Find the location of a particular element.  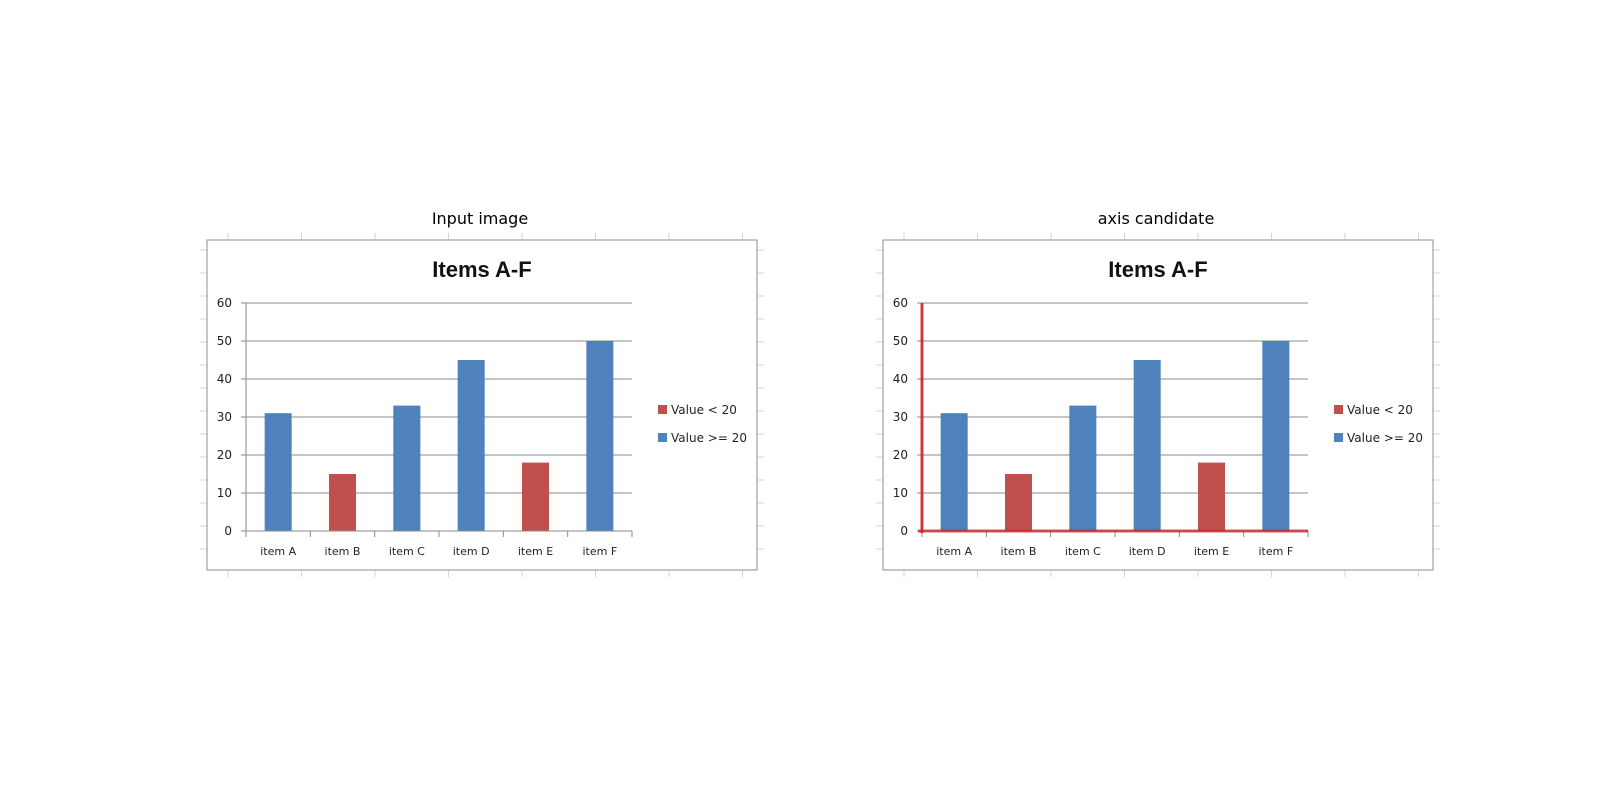

panel-title: Input image is located at coordinates (480, 218).